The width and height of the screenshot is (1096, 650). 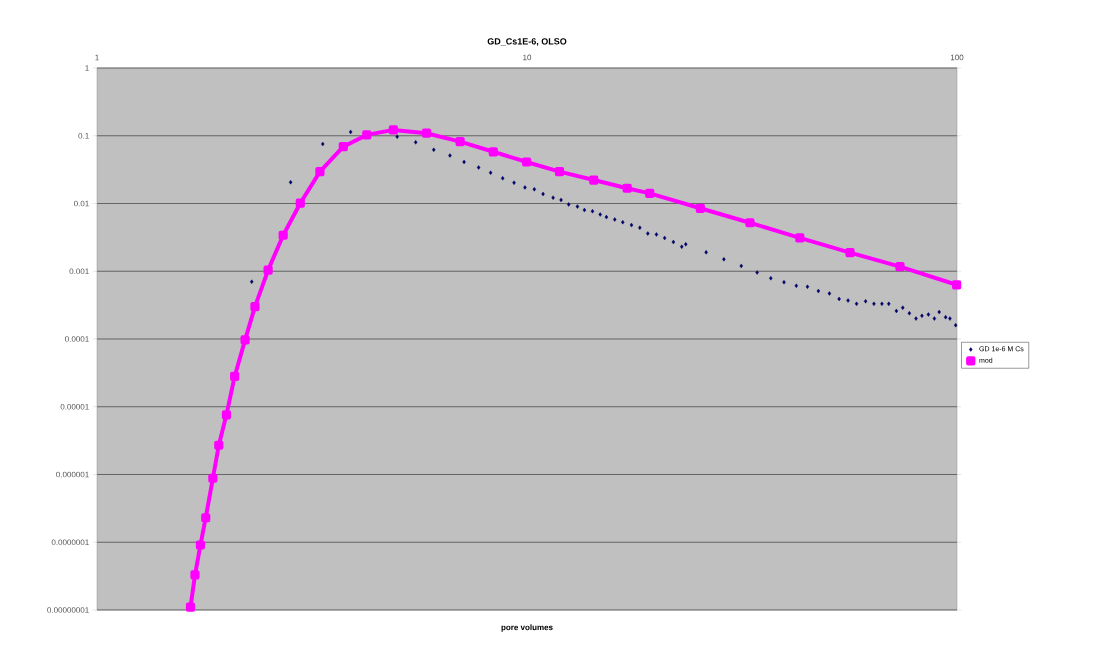 I want to click on x-tick-label: 100, so click(x=957, y=57).